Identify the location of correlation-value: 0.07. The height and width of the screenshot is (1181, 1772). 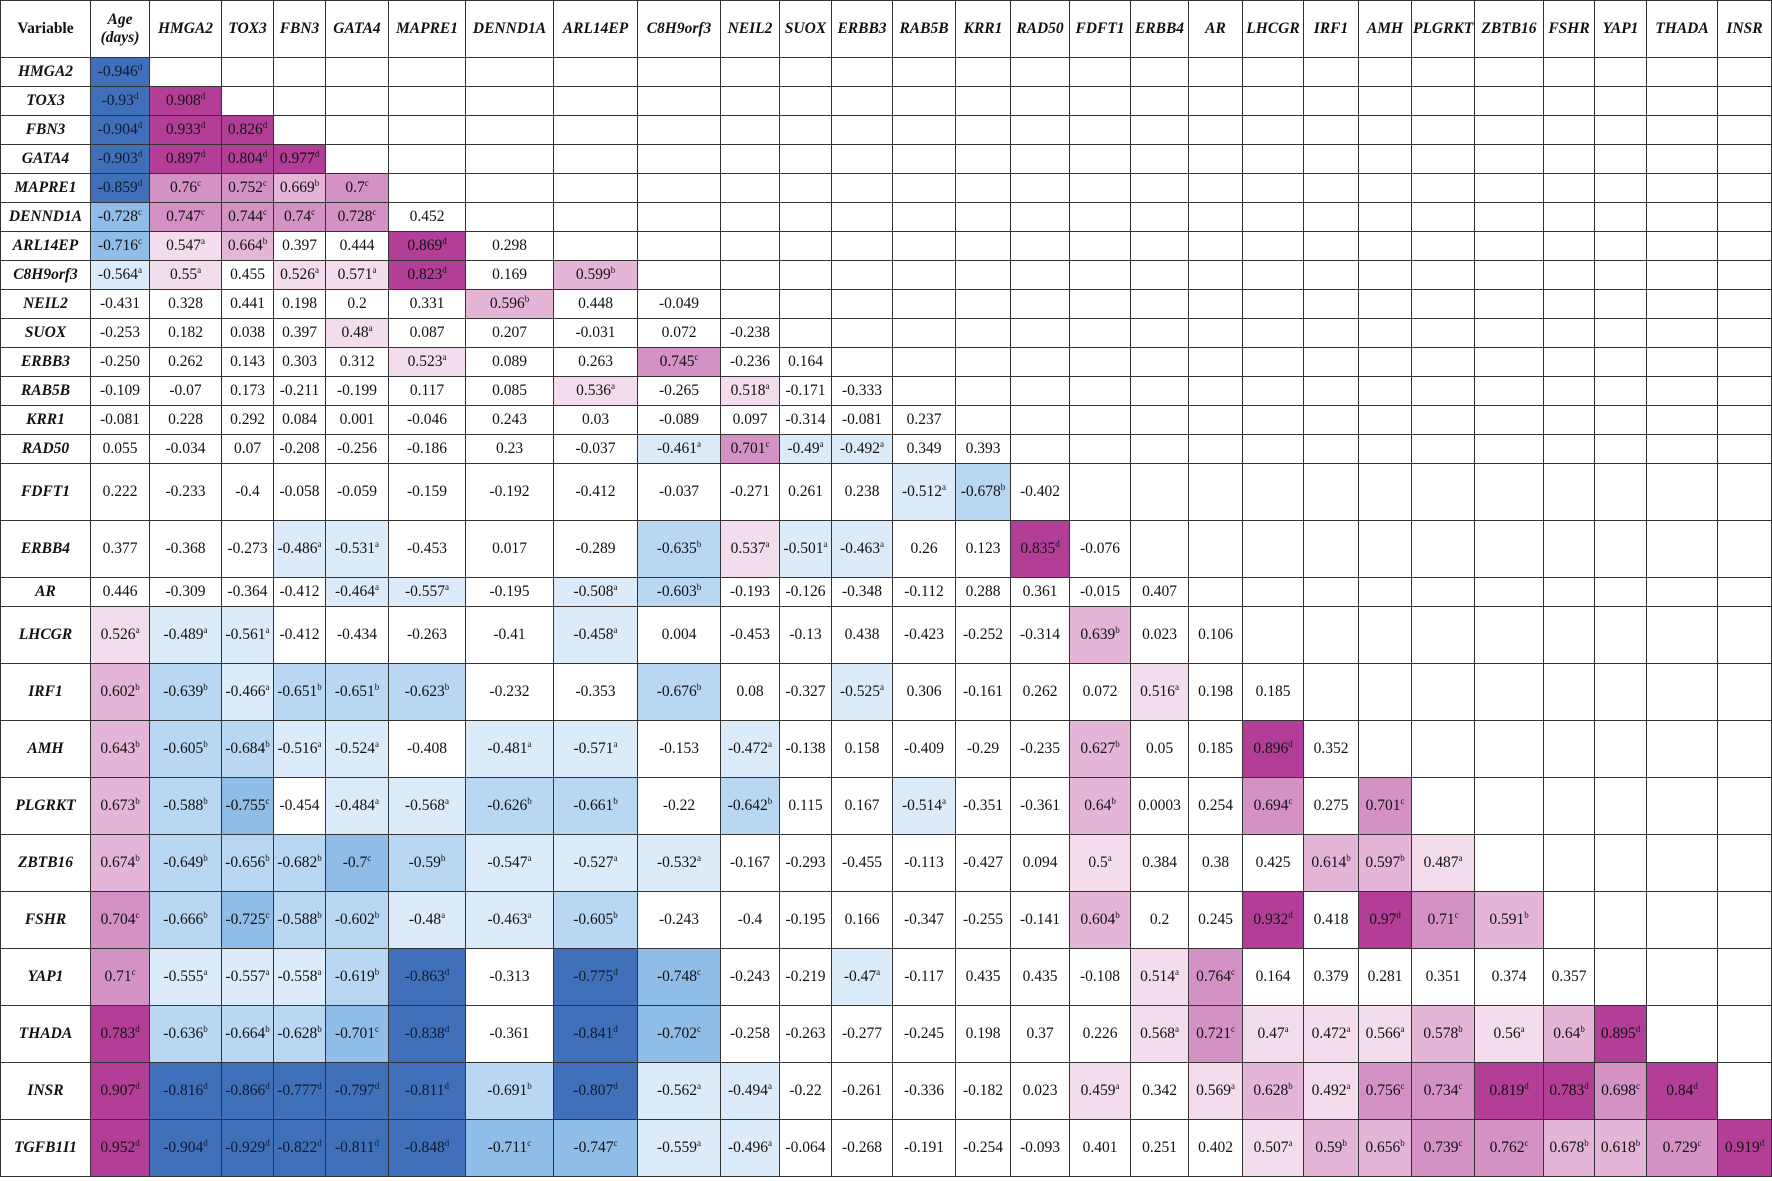
(247, 448).